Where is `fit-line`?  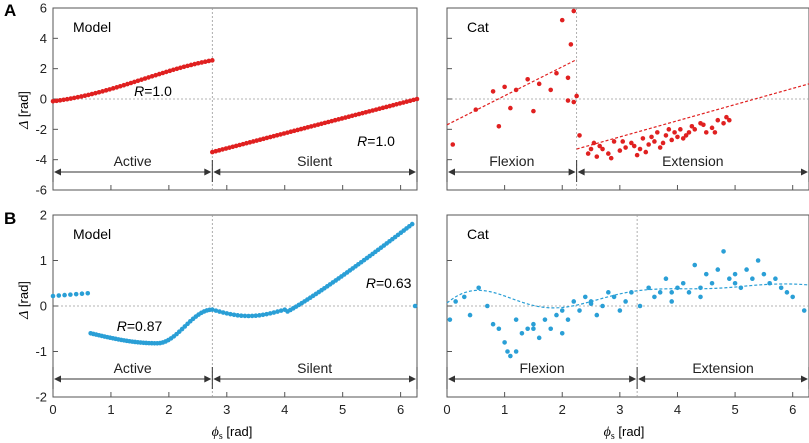
fit-line is located at coordinates (511, 92).